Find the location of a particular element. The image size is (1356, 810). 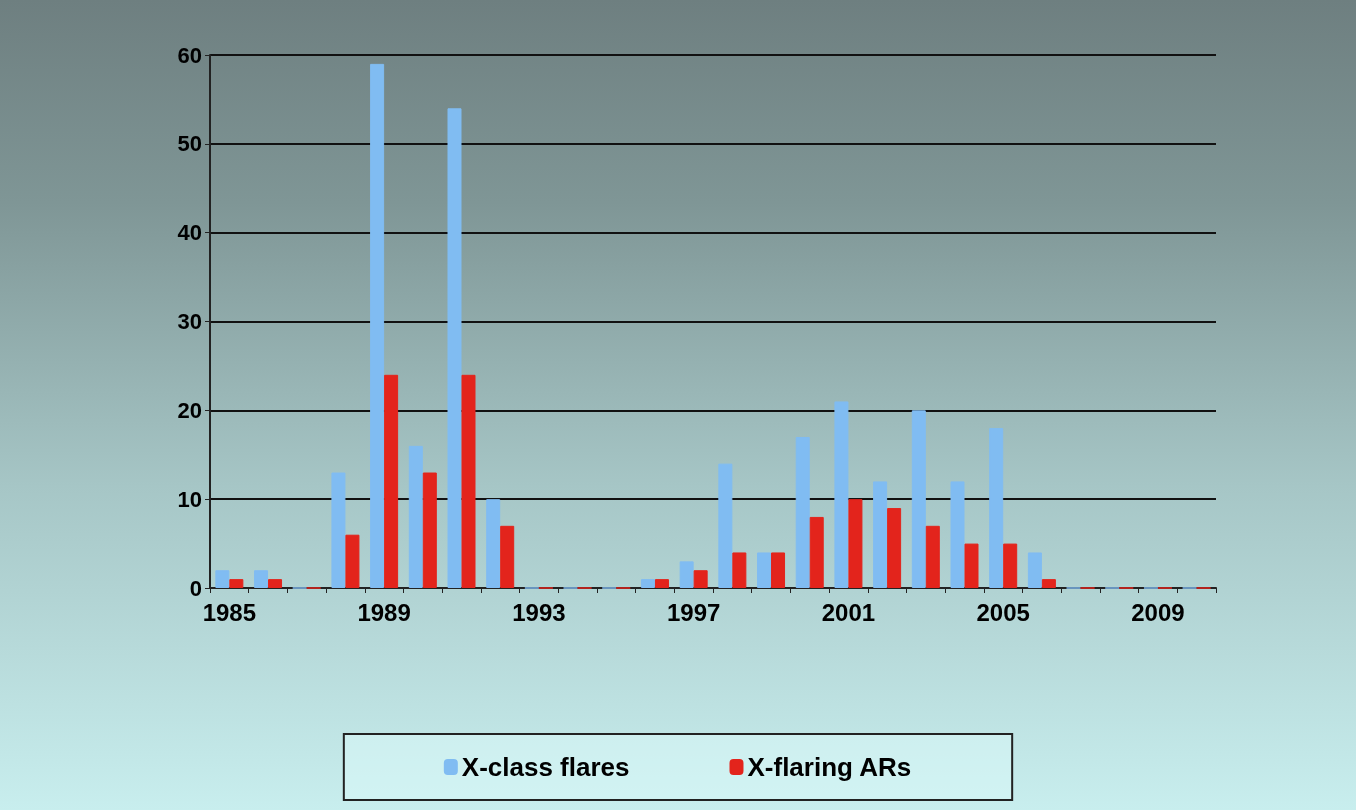

y-tick-label: 50 is located at coordinates (189, 144).